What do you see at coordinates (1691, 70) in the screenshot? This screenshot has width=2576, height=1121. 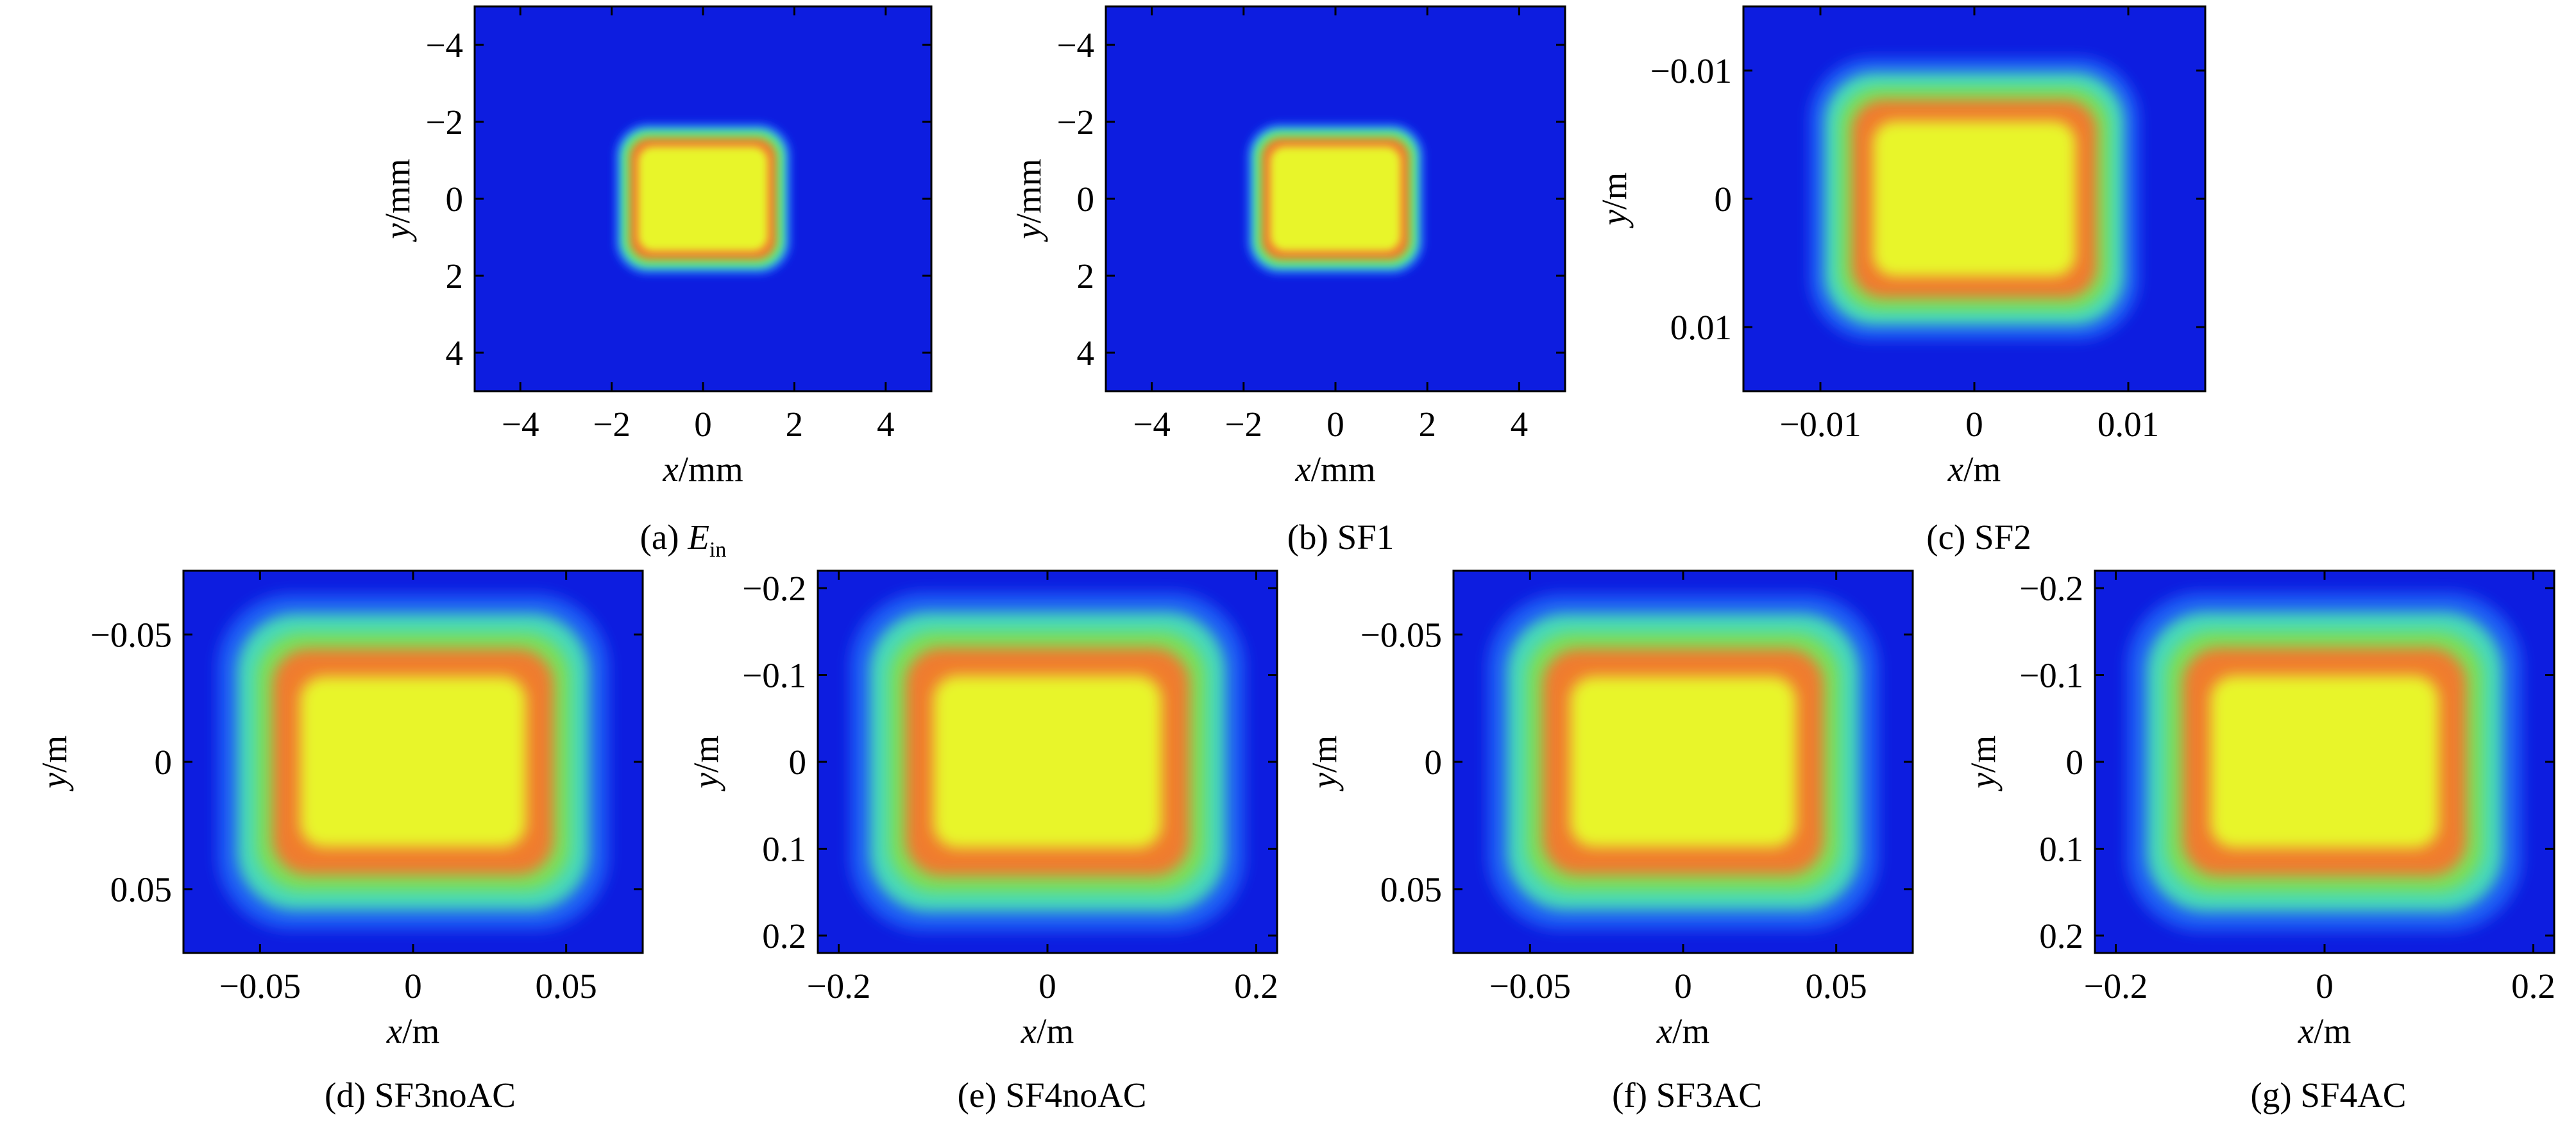 I see `y-tick-label: −0.01` at bounding box center [1691, 70].